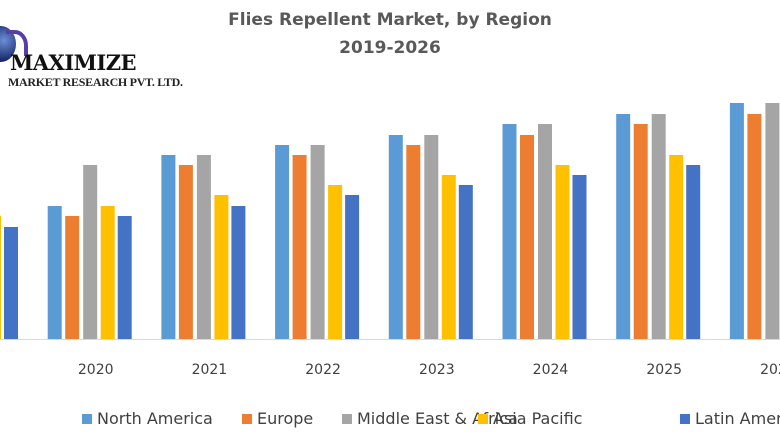 This screenshot has height=440, width=780. What do you see at coordinates (658, 226) in the screenshot?
I see `bar-2025-middle-east-africa` at bounding box center [658, 226].